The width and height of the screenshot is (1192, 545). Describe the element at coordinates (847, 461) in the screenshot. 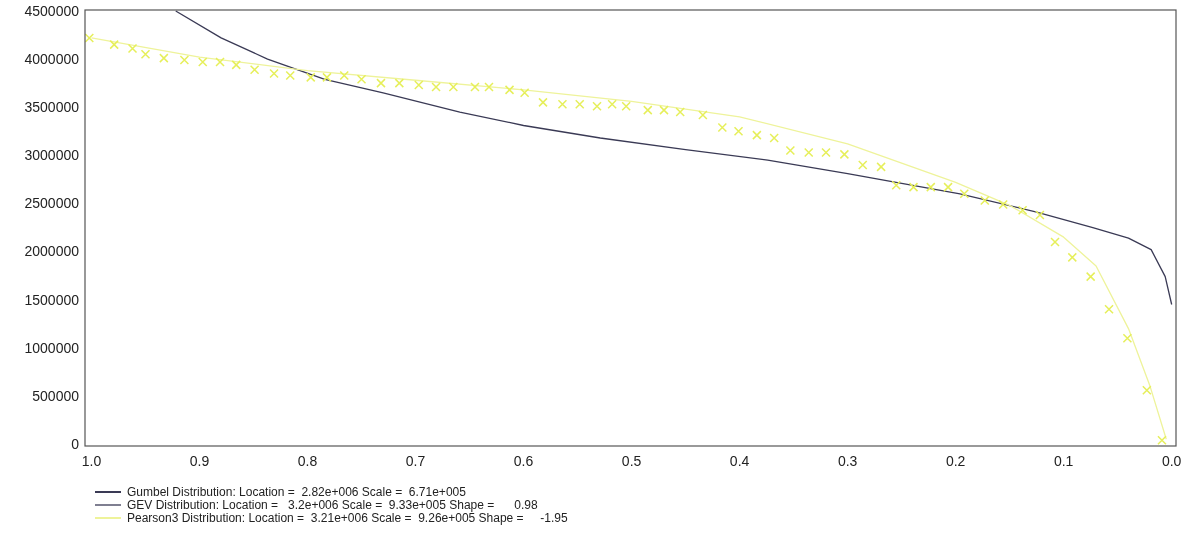

I see `x-tick-label: 0.3` at that location.